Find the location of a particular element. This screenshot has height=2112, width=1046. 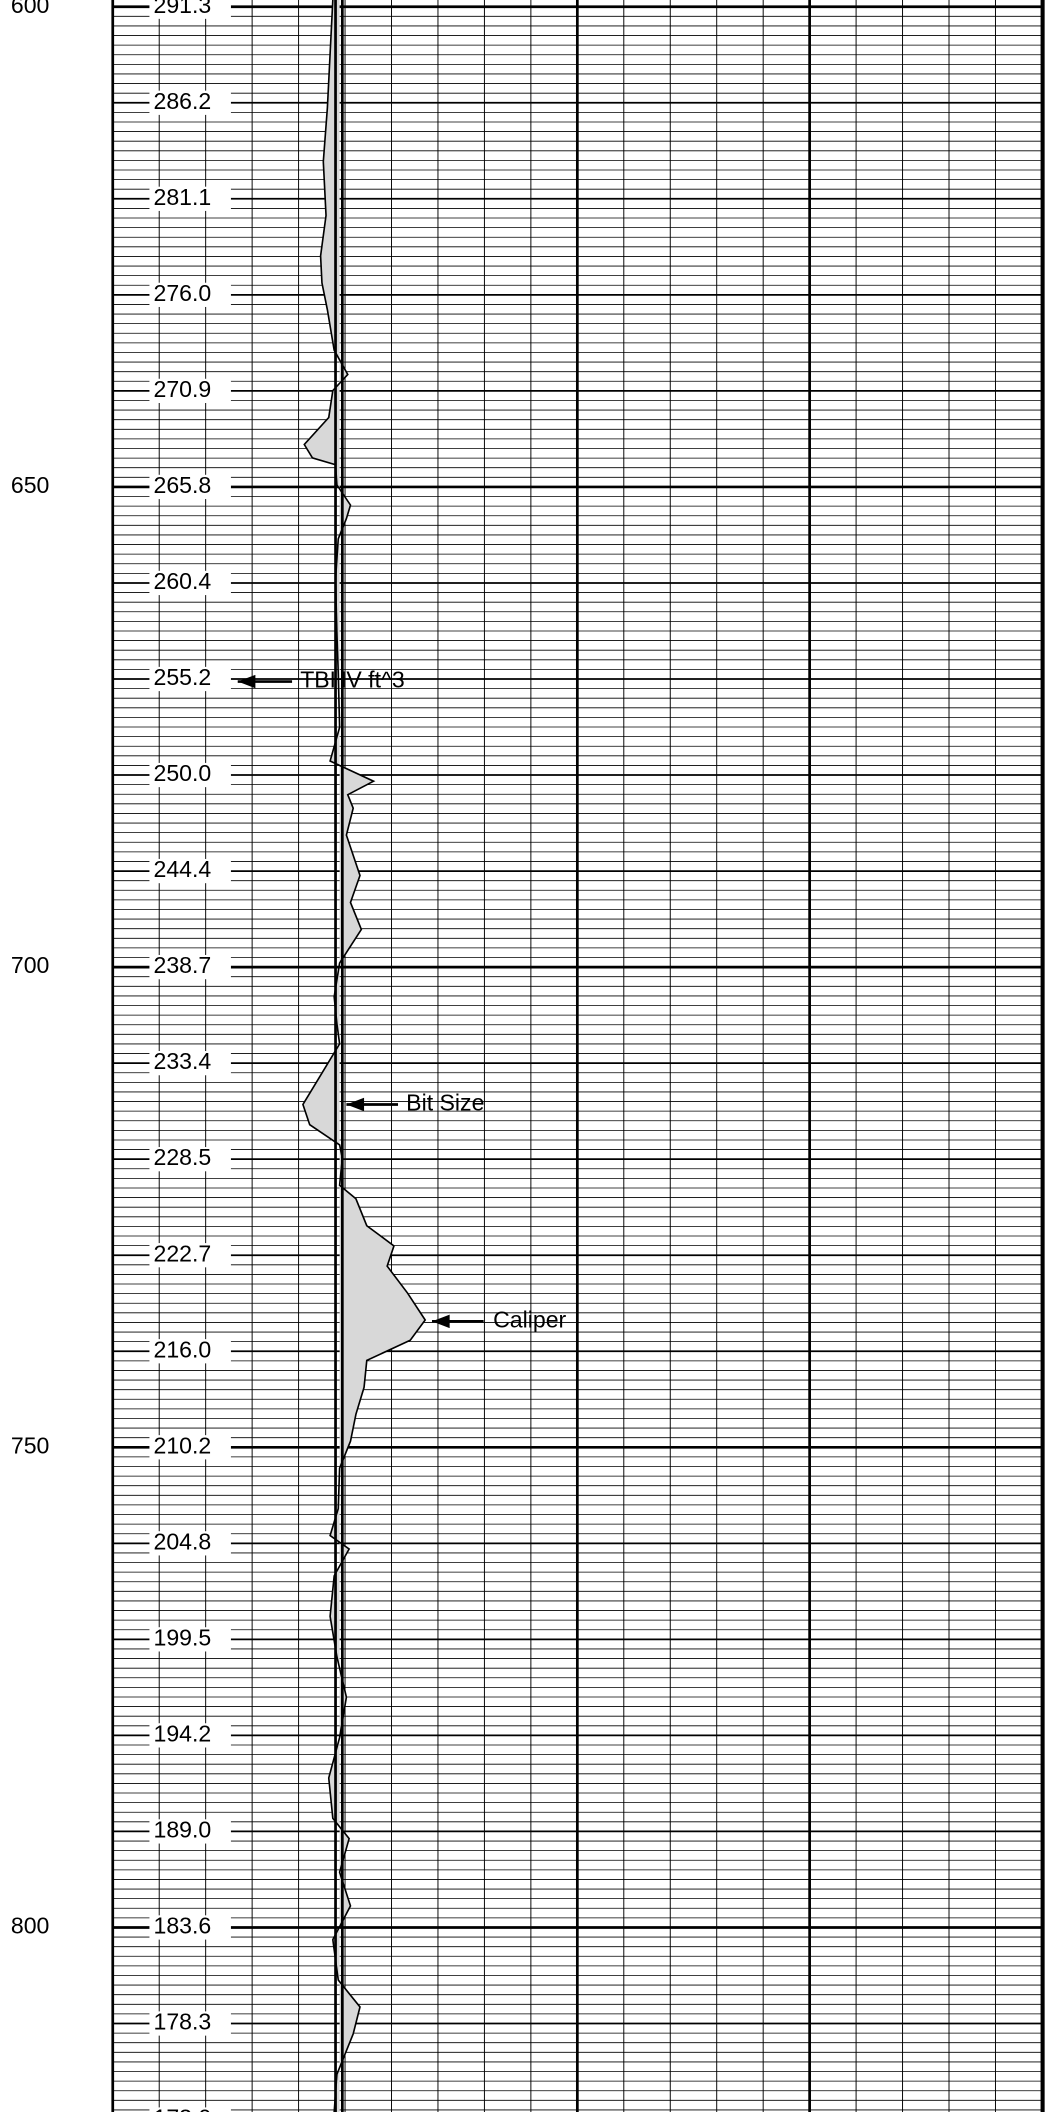

depth-label: 600 is located at coordinates (30, 9).